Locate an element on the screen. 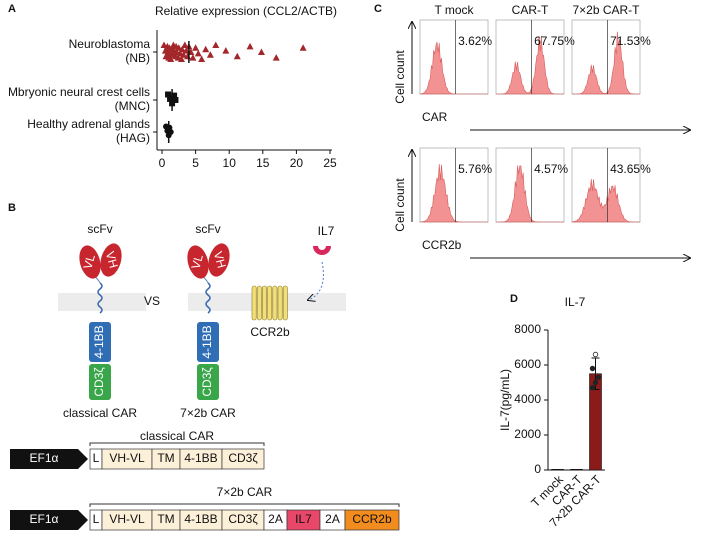 This screenshot has height=537, width=704. x-tick-label: 25 is located at coordinates (330, 163).